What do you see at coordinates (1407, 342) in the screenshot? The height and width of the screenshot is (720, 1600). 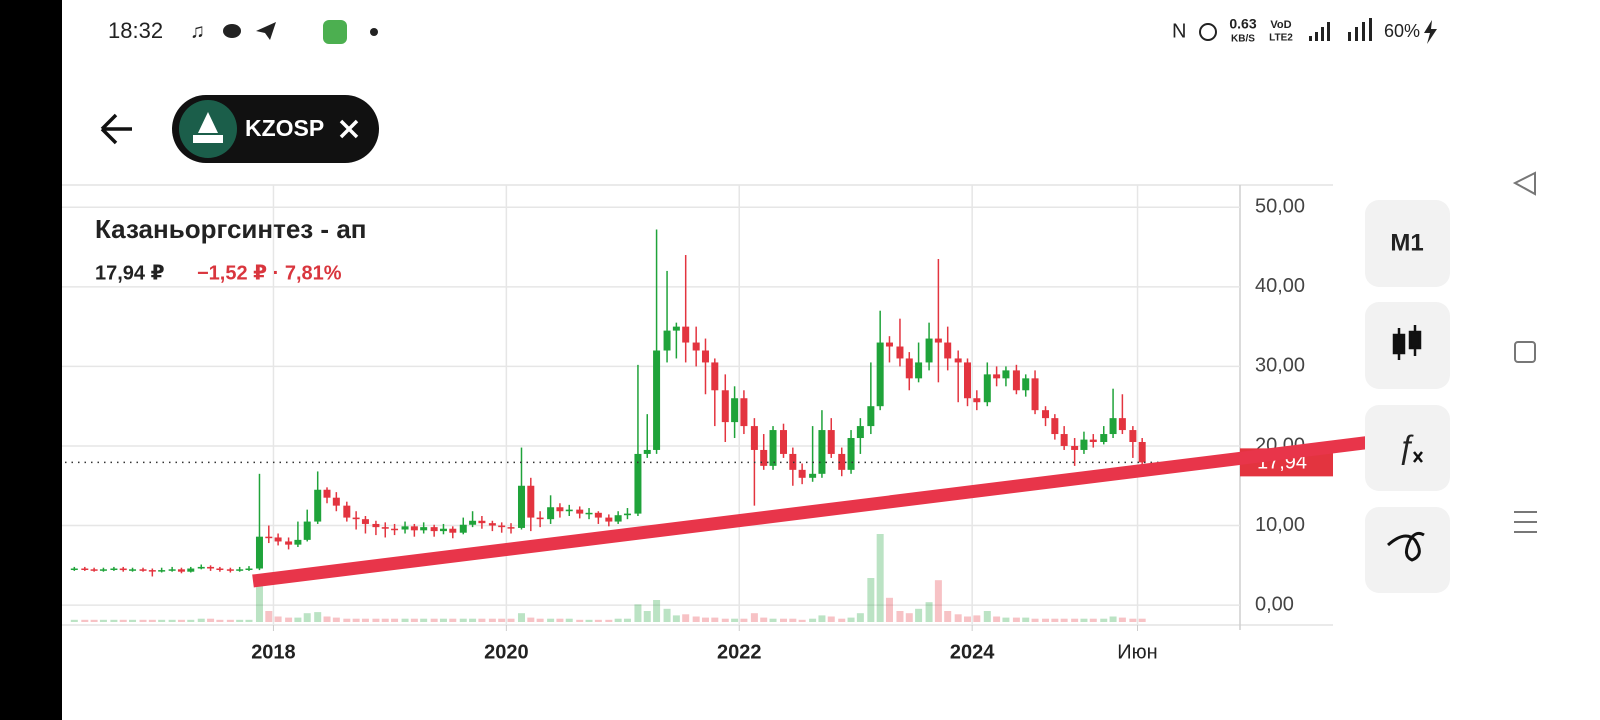 I see `candle-icon` at bounding box center [1407, 342].